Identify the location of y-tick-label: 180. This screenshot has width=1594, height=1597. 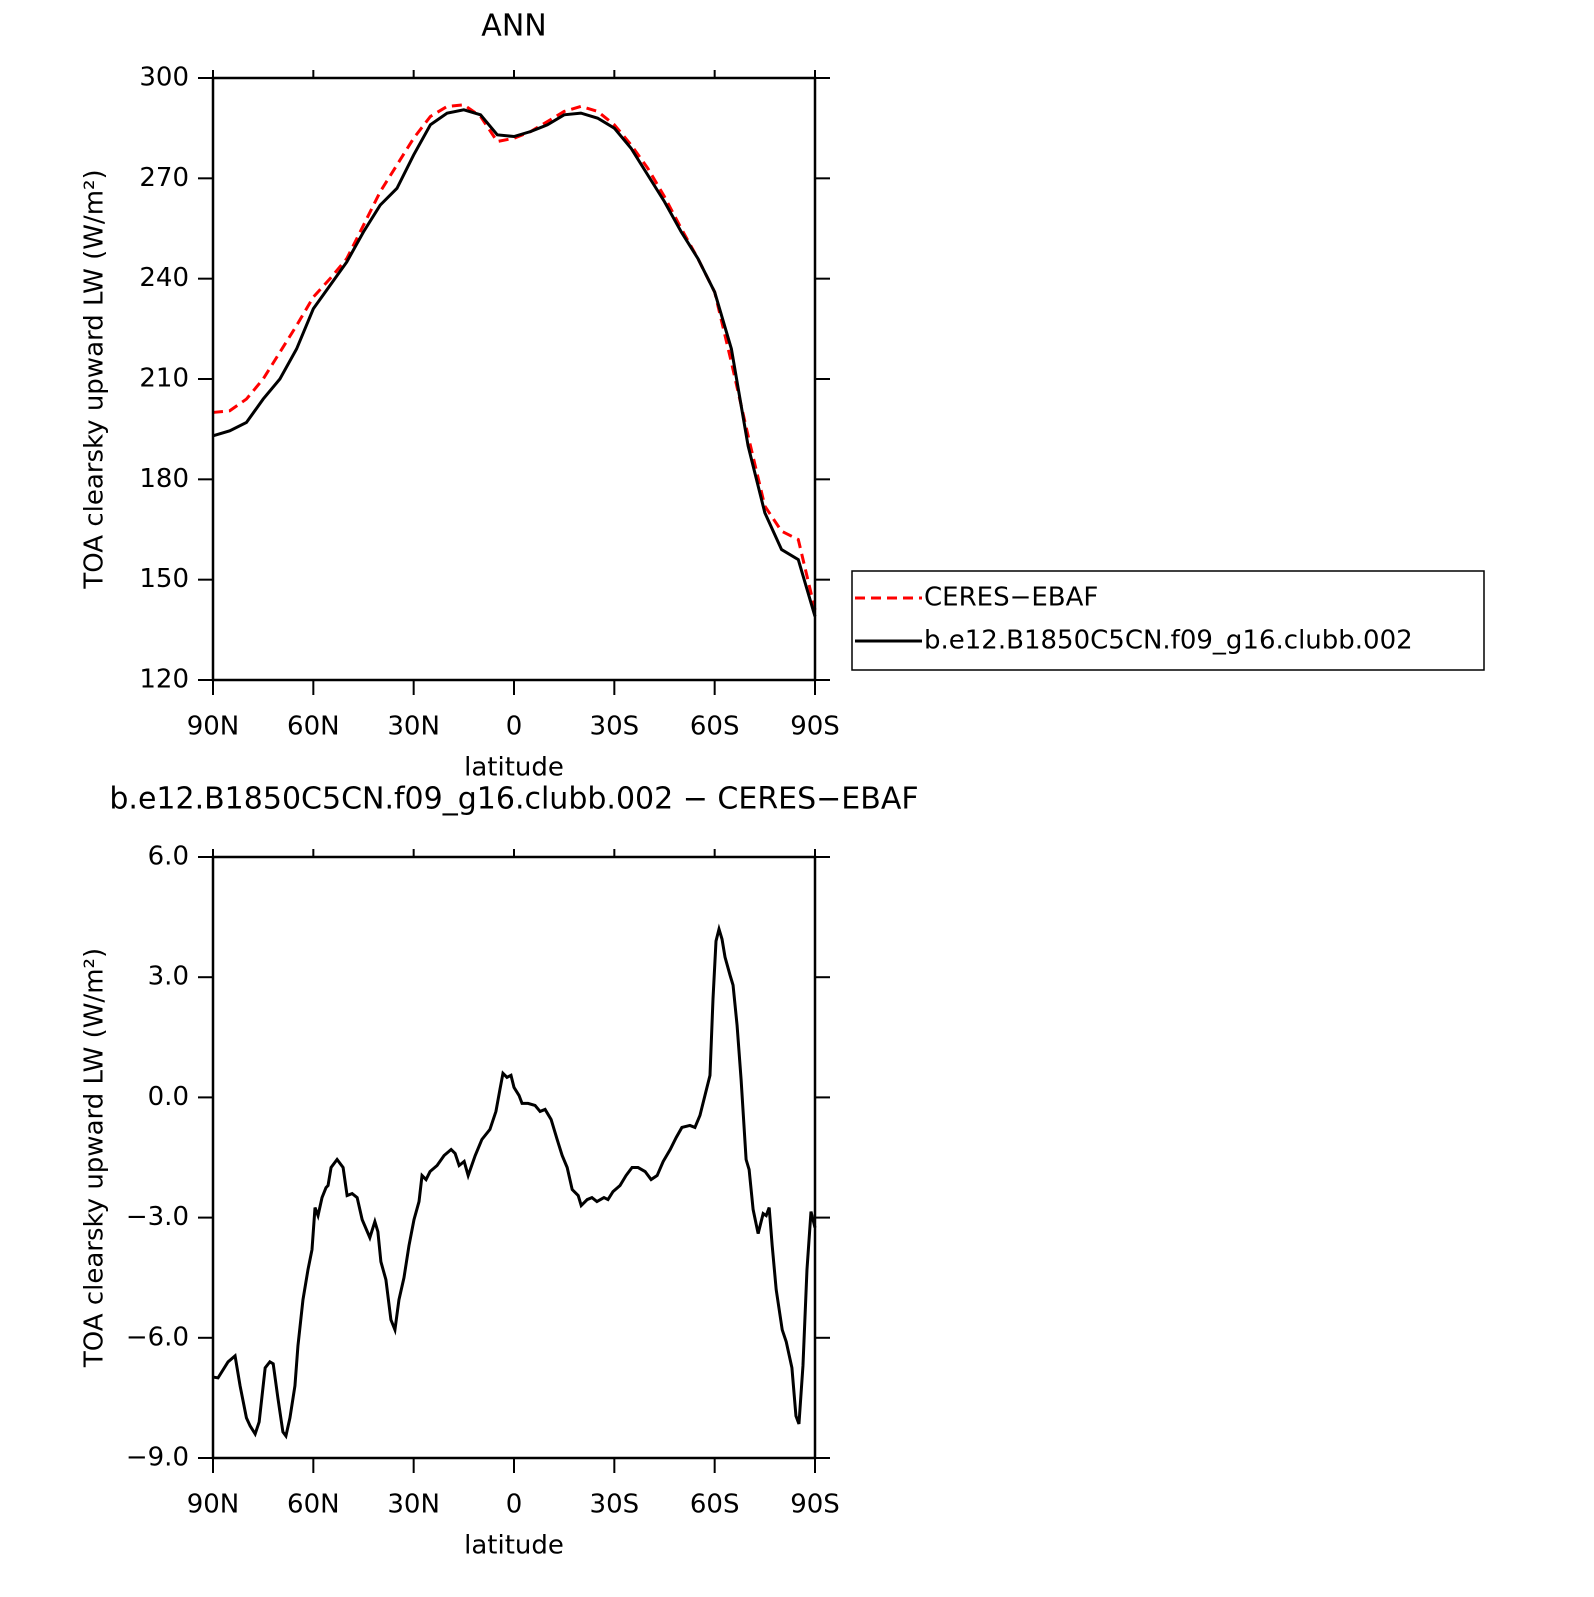
(164, 479).